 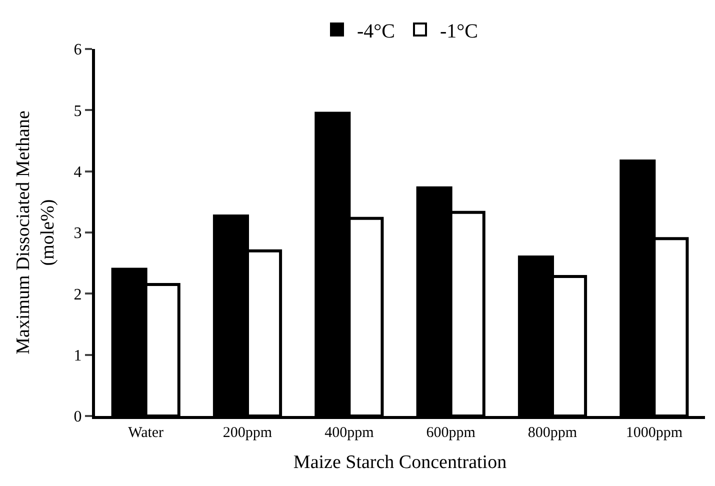 I want to click on x-tick-label: 200ppm, so click(x=247, y=433).